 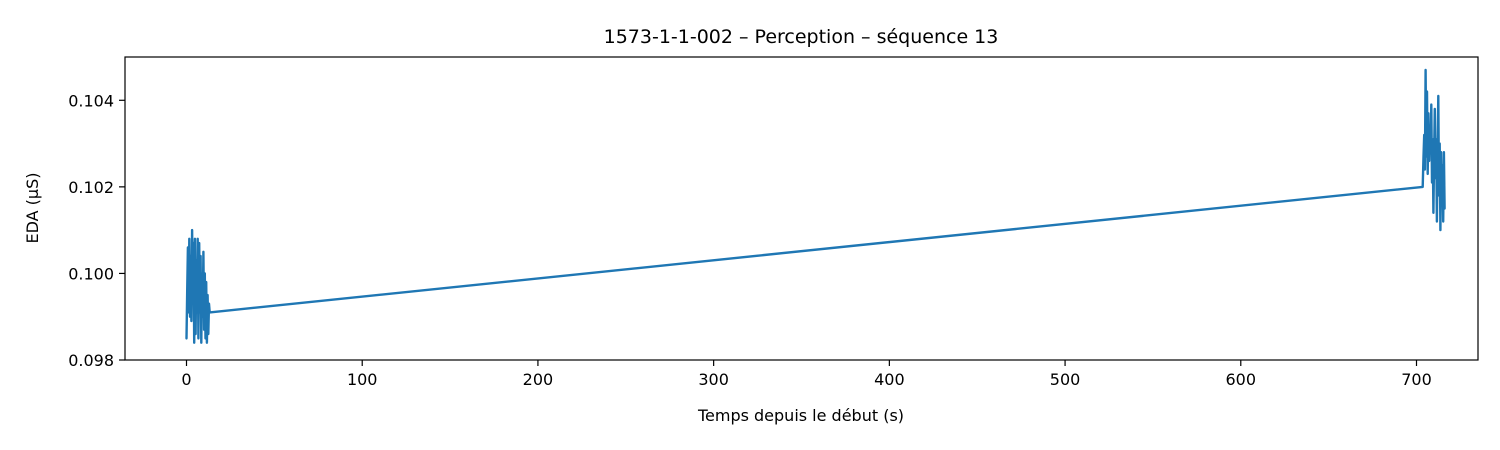 I want to click on x-tick-label: 600, so click(x=1241, y=379).